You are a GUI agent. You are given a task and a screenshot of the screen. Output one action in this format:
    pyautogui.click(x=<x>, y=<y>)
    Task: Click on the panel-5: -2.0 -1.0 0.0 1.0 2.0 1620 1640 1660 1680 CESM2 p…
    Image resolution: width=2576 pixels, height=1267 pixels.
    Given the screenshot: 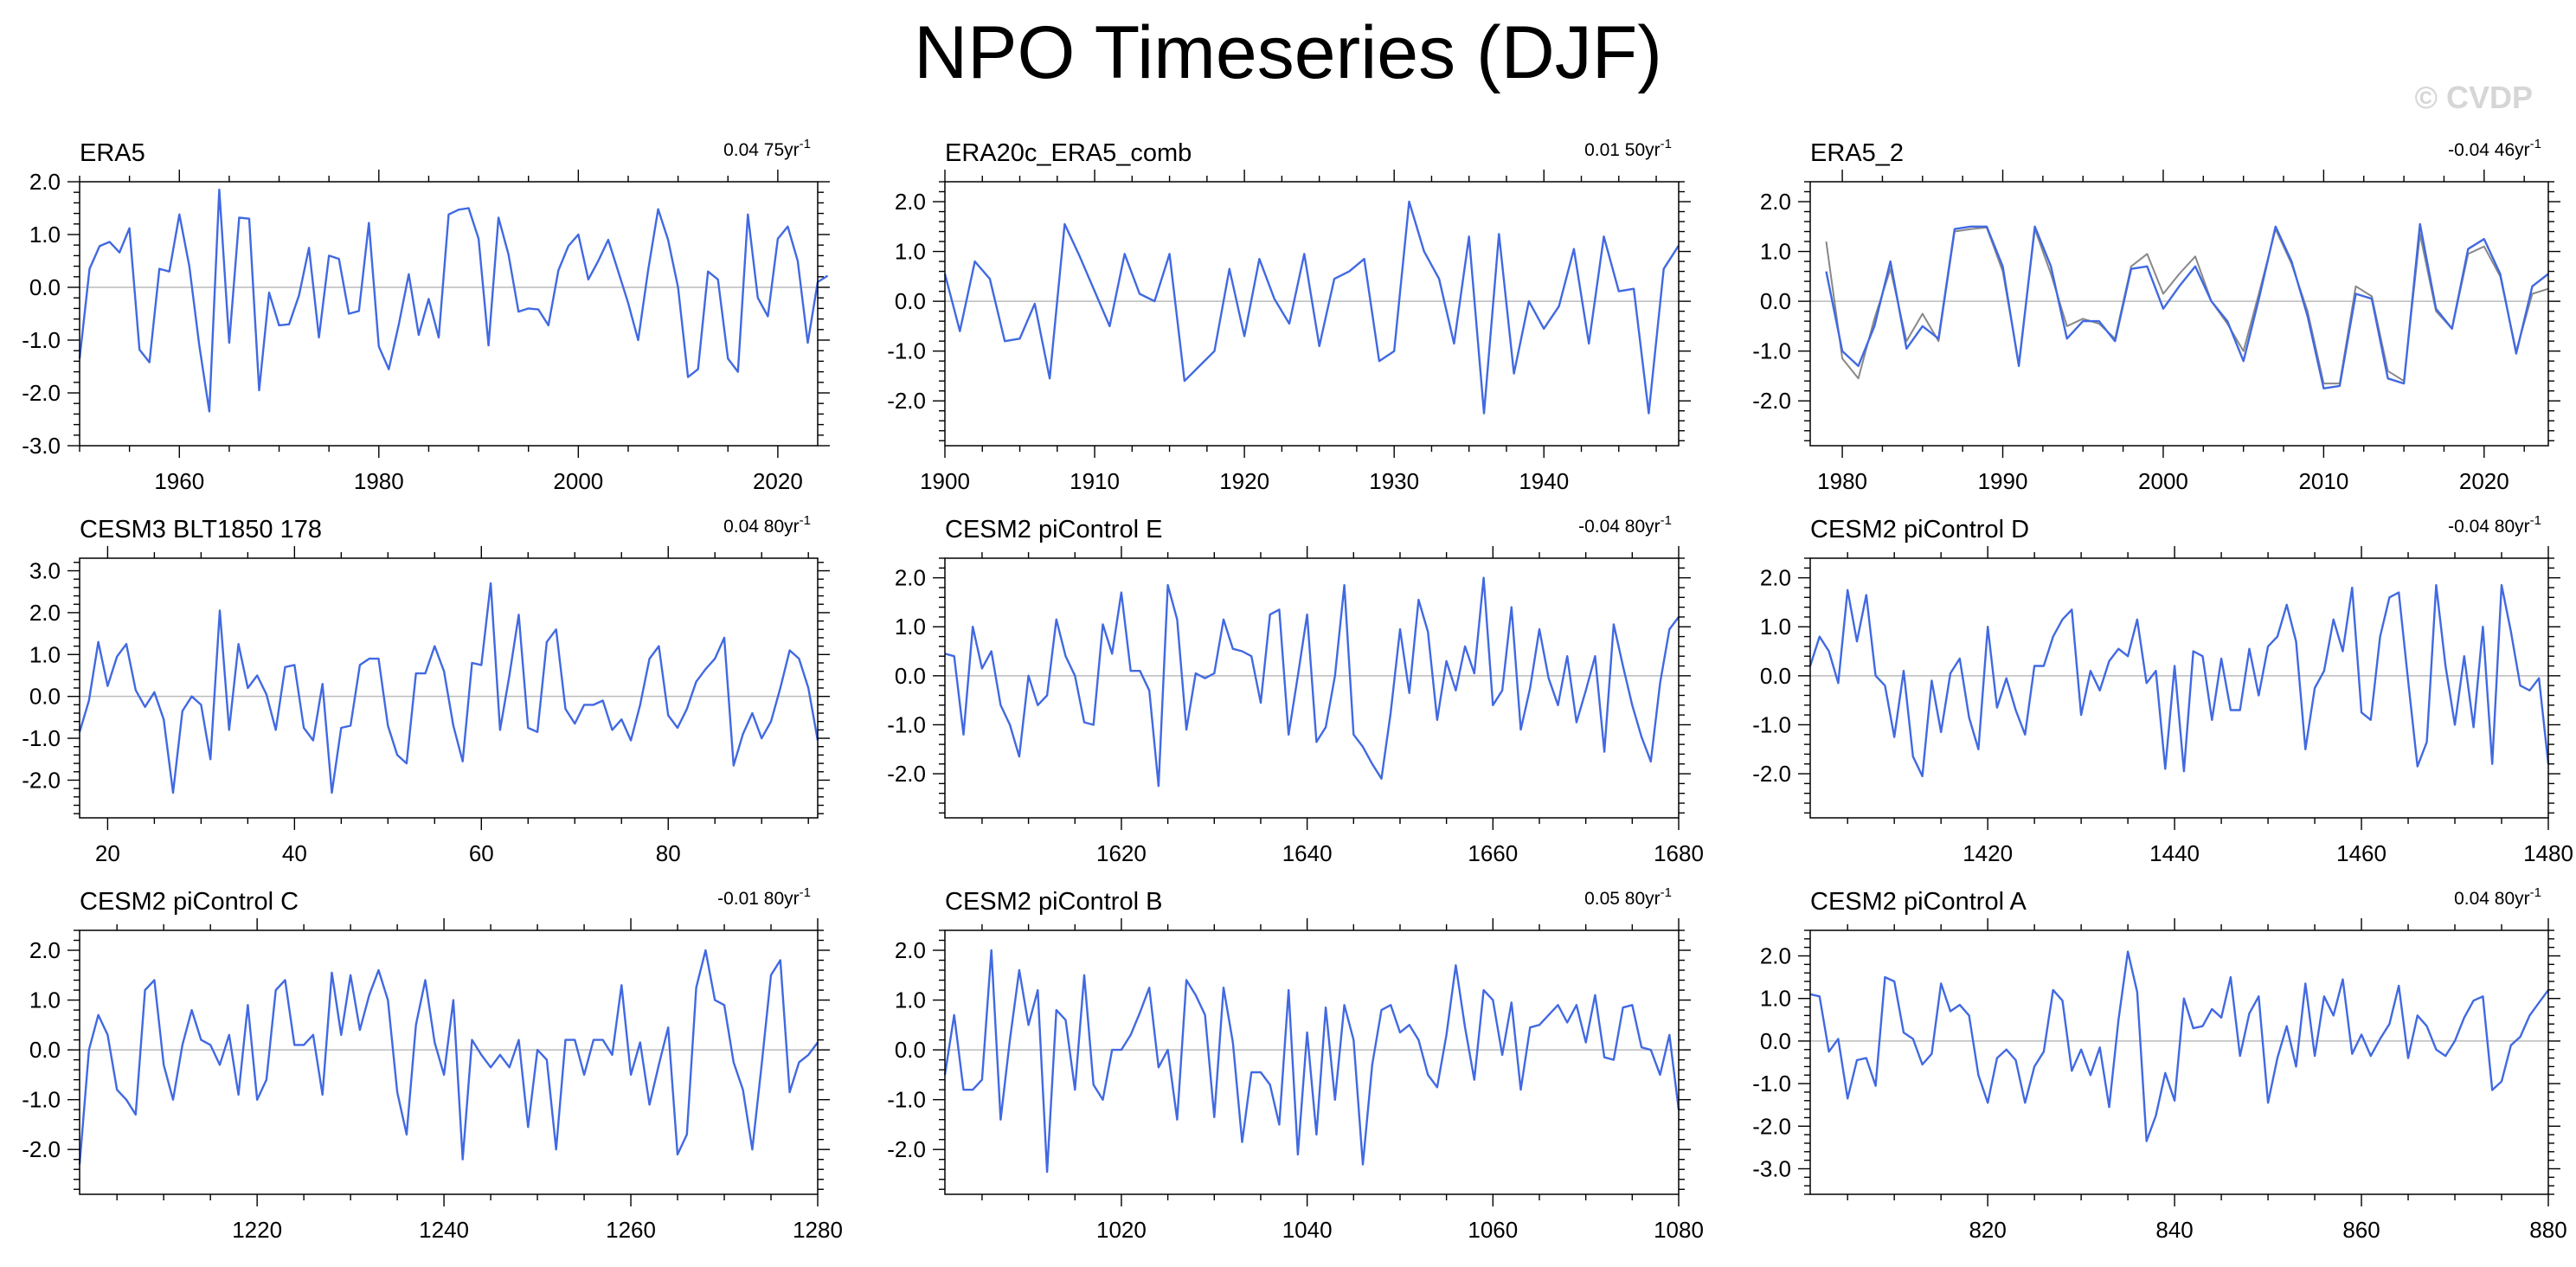 What is the action you would take?
    pyautogui.click(x=1295, y=689)
    